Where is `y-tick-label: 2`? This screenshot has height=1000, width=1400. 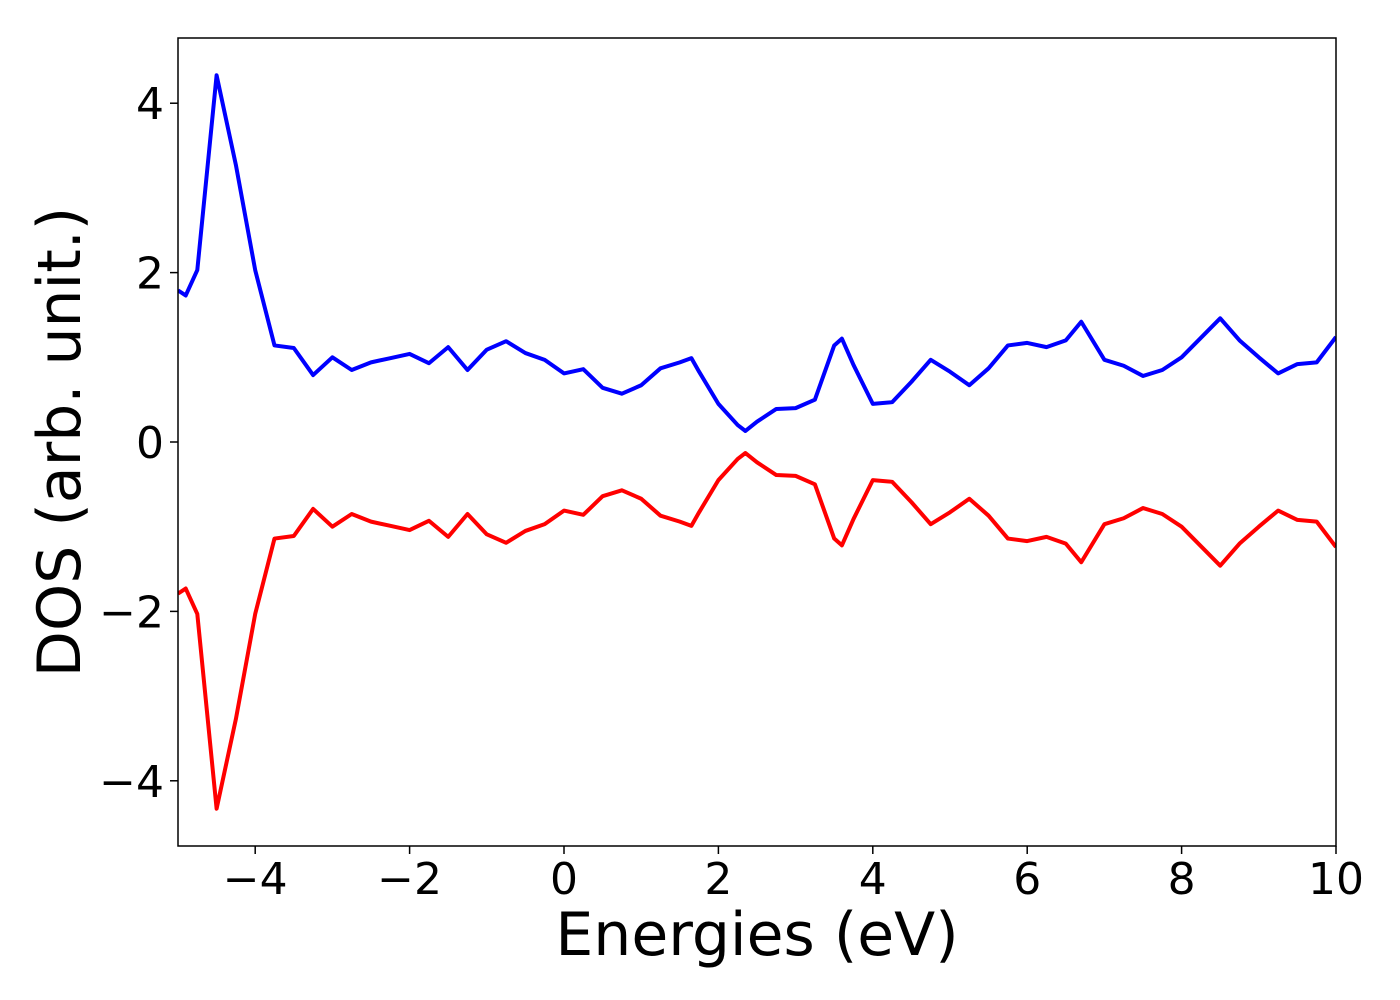 y-tick-label: 2 is located at coordinates (150, 274).